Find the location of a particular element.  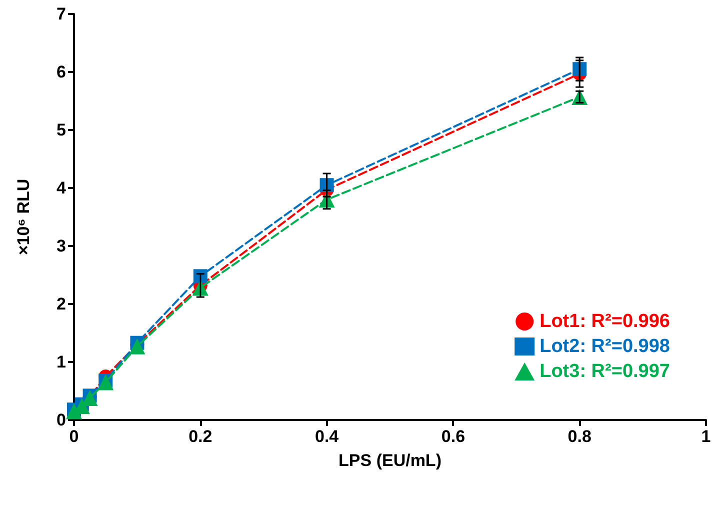

y-tick-label: 2 is located at coordinates (61, 304).